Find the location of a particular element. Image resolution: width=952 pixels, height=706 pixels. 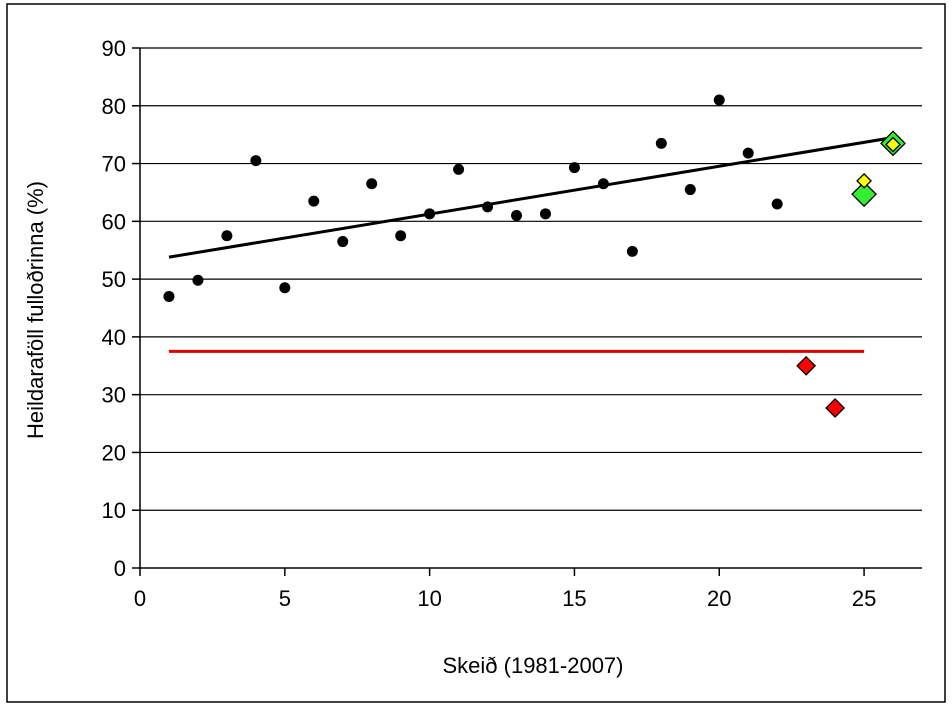

y-tick-label: 30 is located at coordinates (114, 395).